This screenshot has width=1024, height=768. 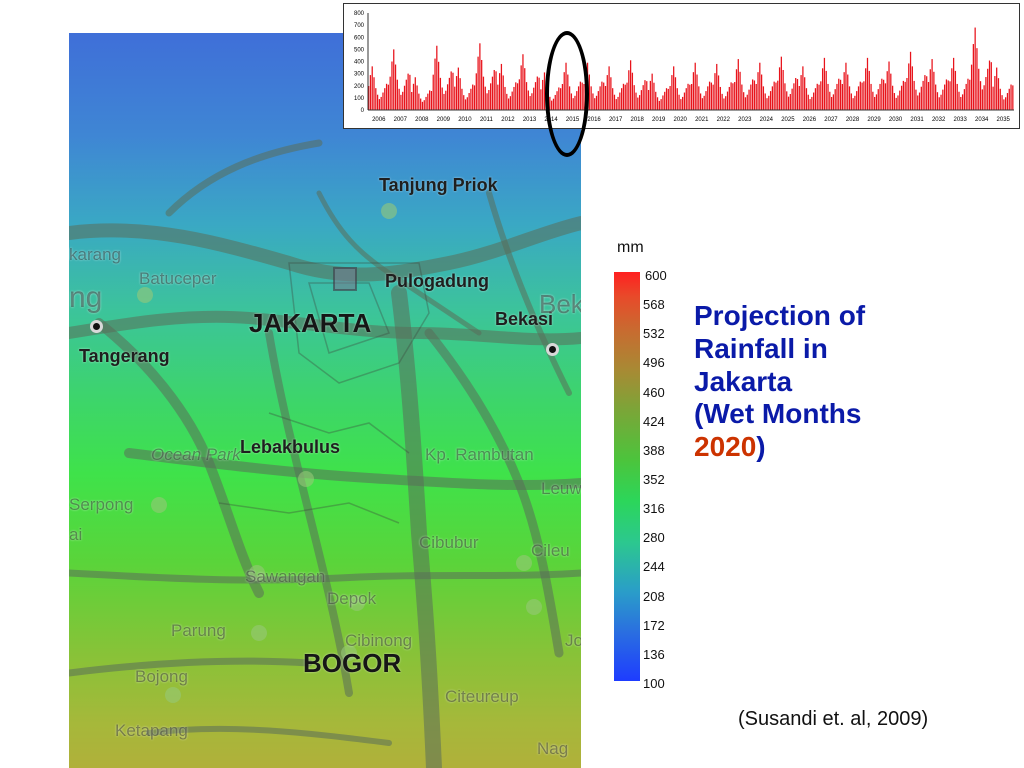 I want to click on x-tick-label: 2010, so click(x=465, y=120).